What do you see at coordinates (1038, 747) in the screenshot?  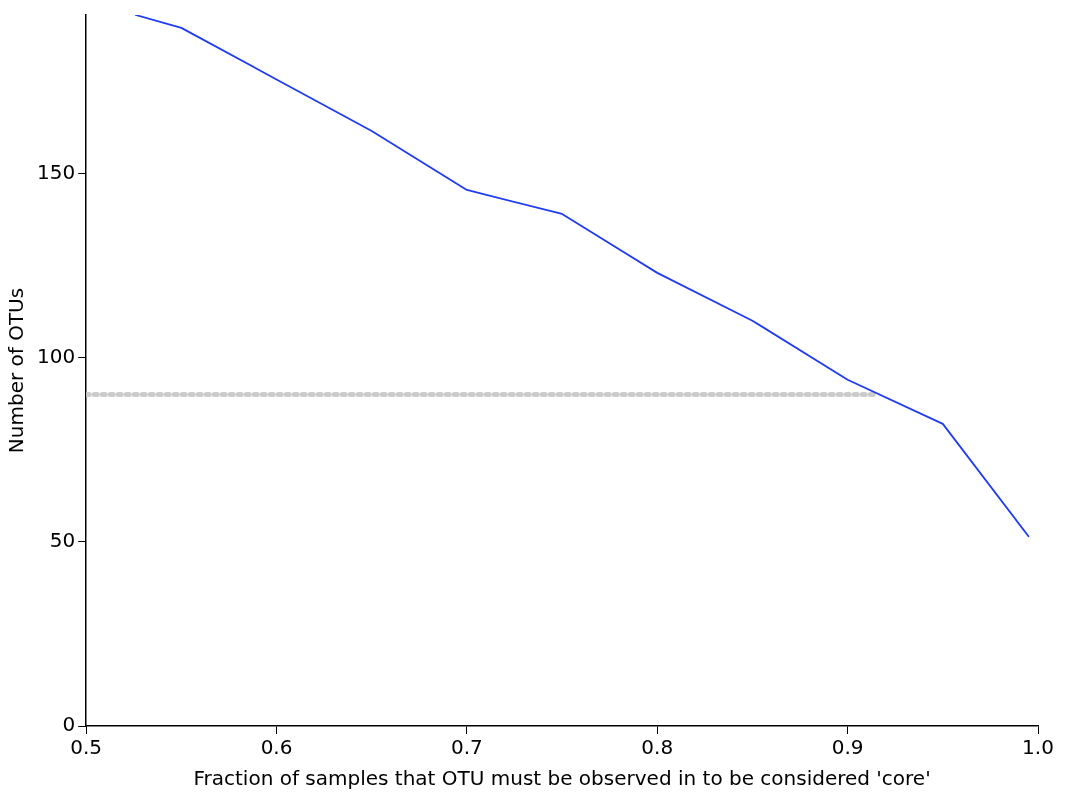 I see `x-tick-label: 1.0` at bounding box center [1038, 747].